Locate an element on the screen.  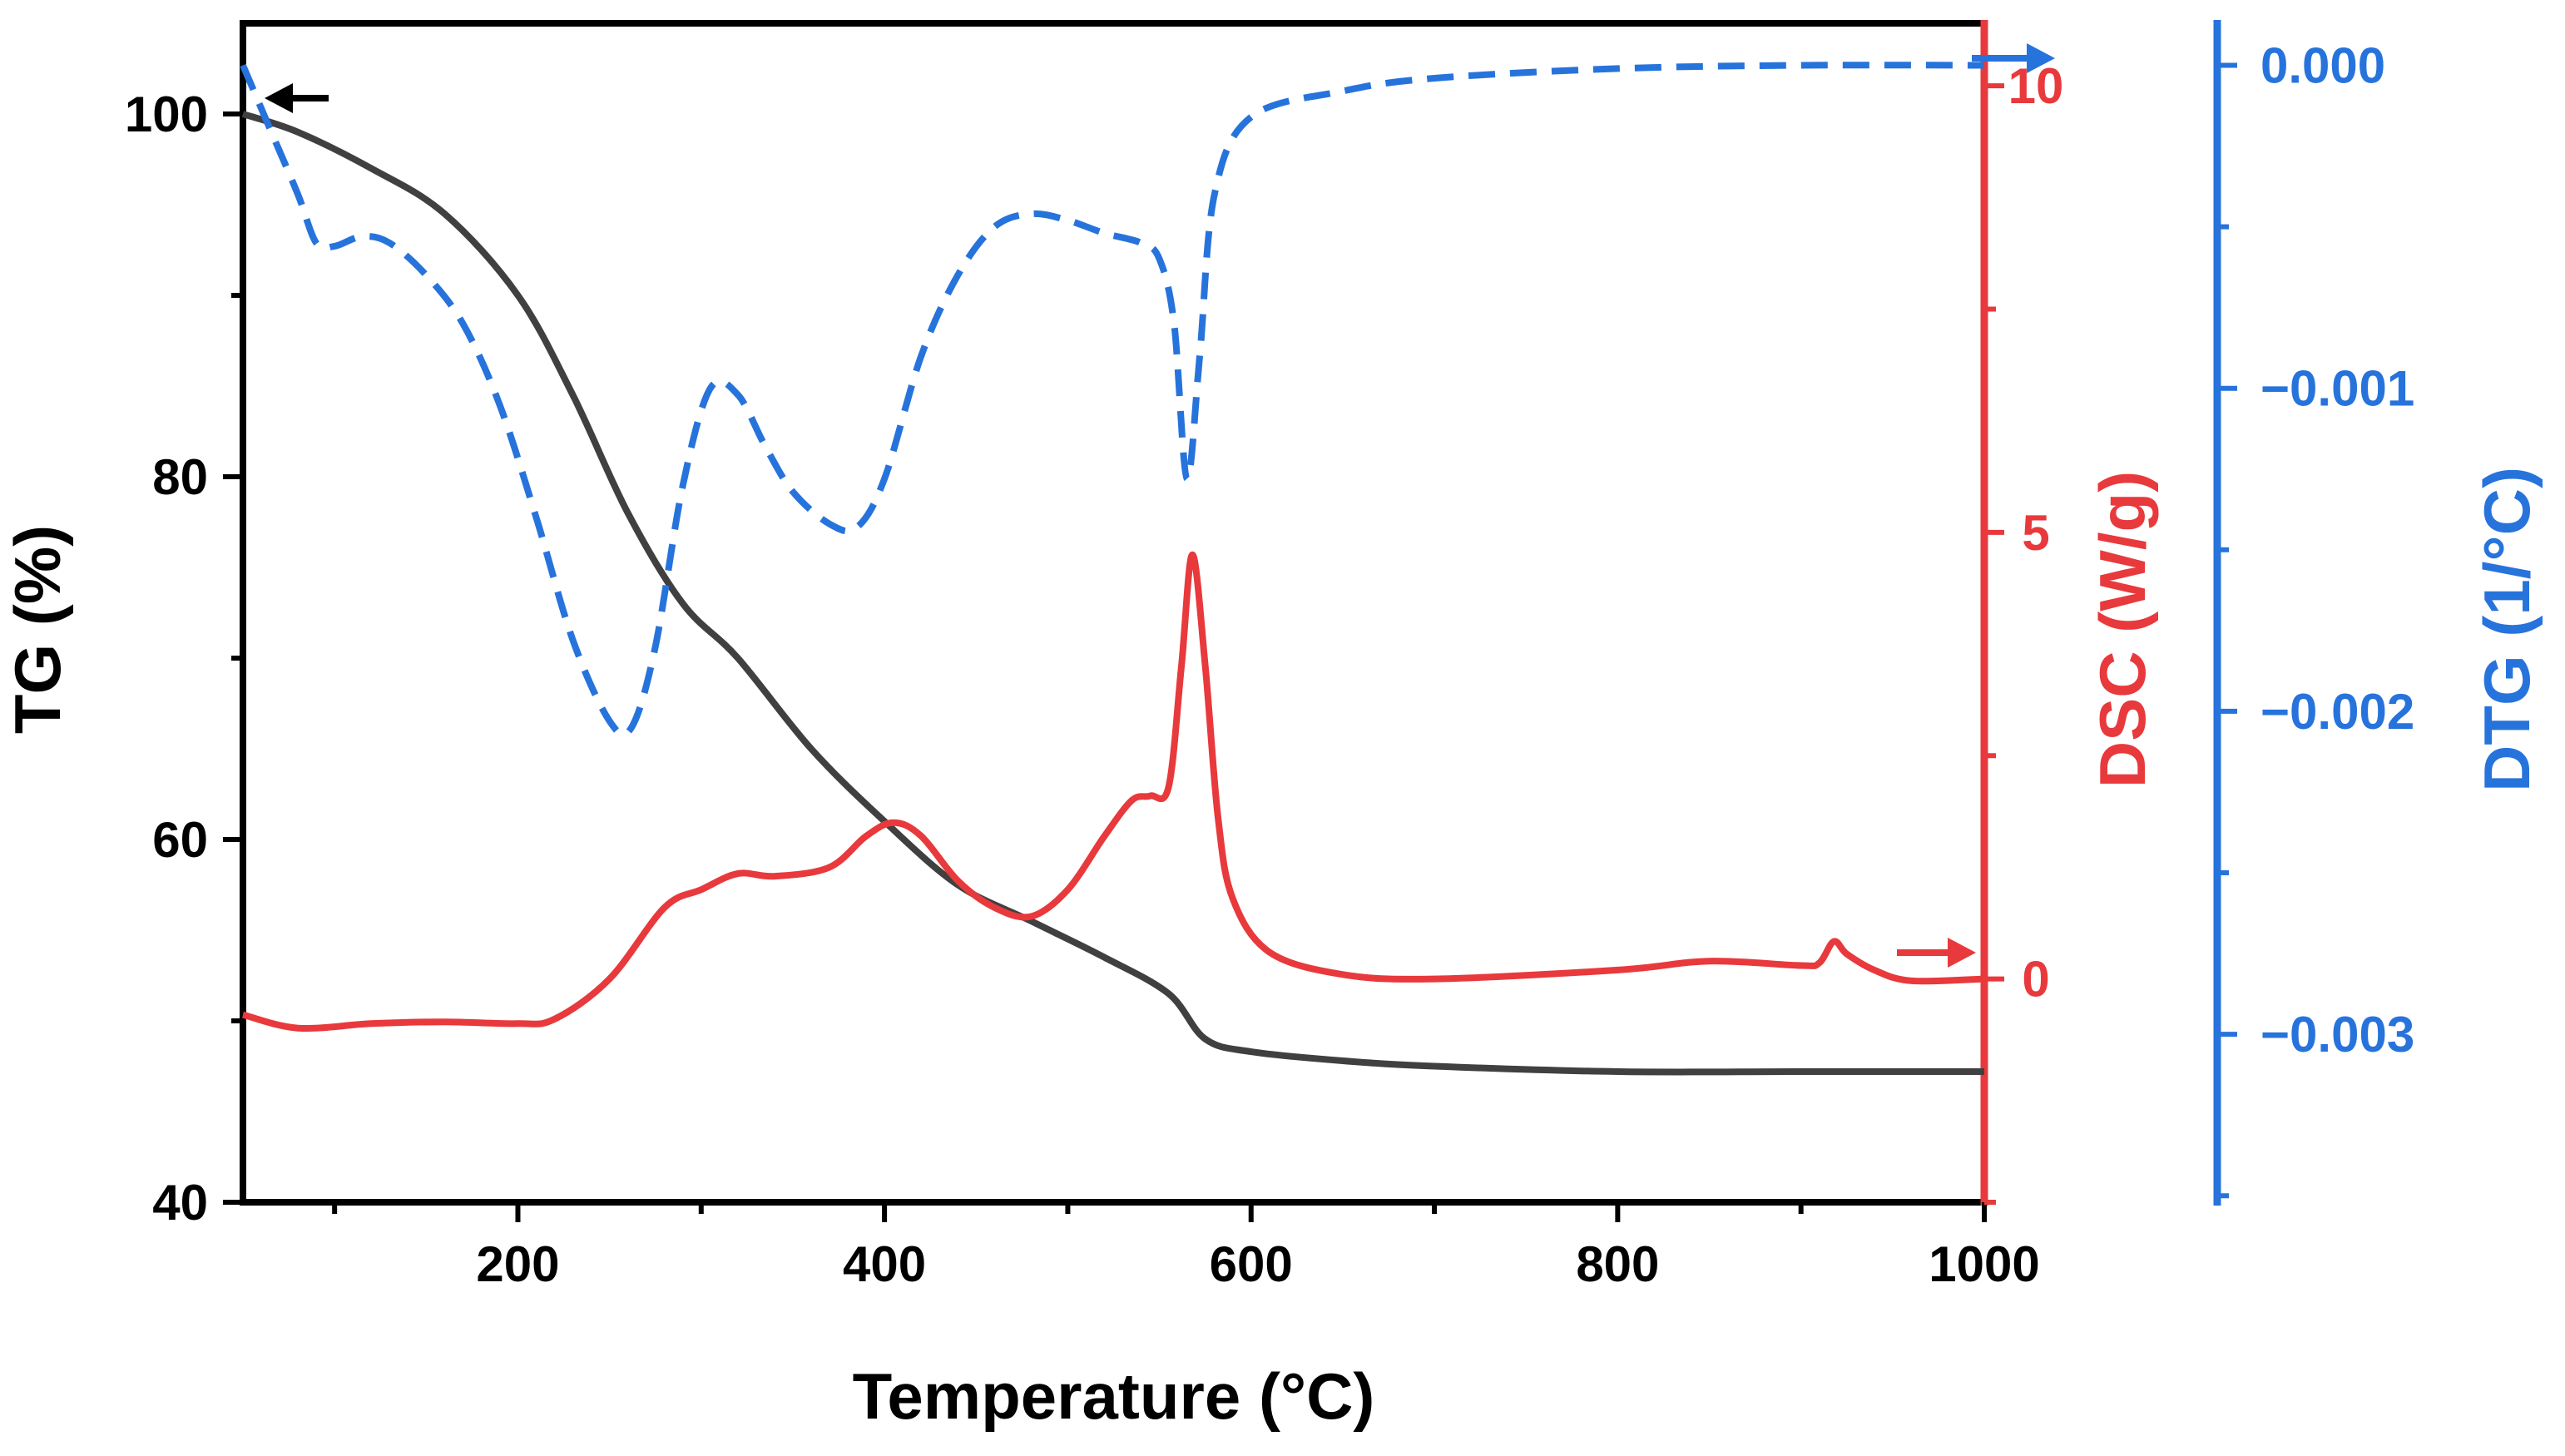
dsc-axis-title: DSC (W/g) is located at coordinates (2122, 629).